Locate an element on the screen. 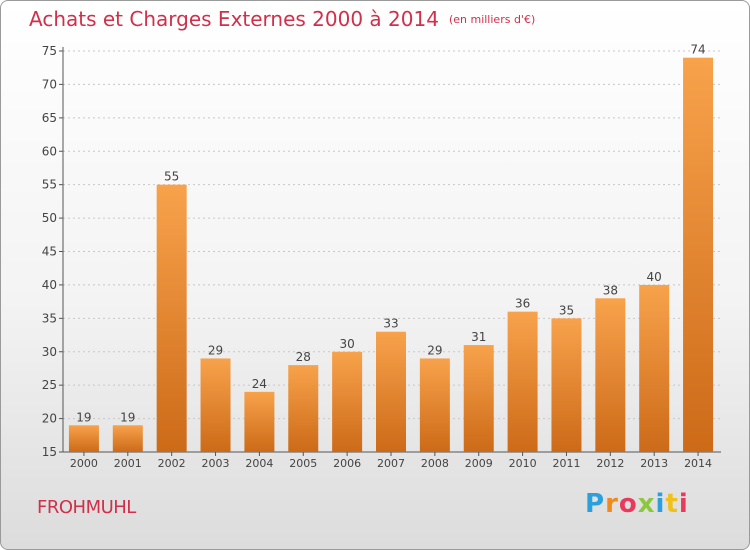 This screenshot has height=550, width=750. logo-letter: t is located at coordinates (672, 504).